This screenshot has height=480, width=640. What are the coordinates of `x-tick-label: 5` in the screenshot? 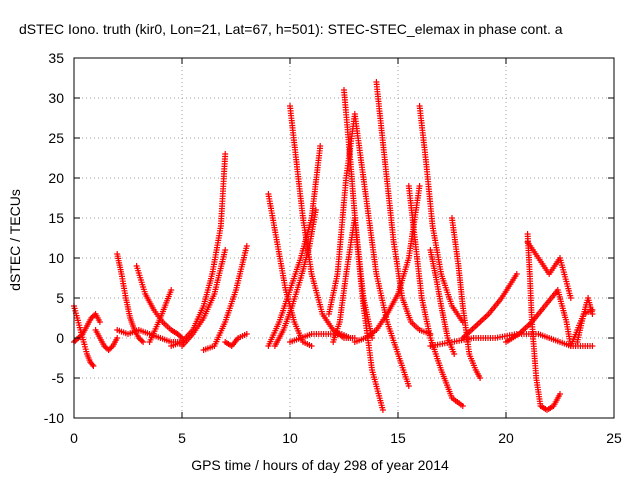 It's located at (182, 438).